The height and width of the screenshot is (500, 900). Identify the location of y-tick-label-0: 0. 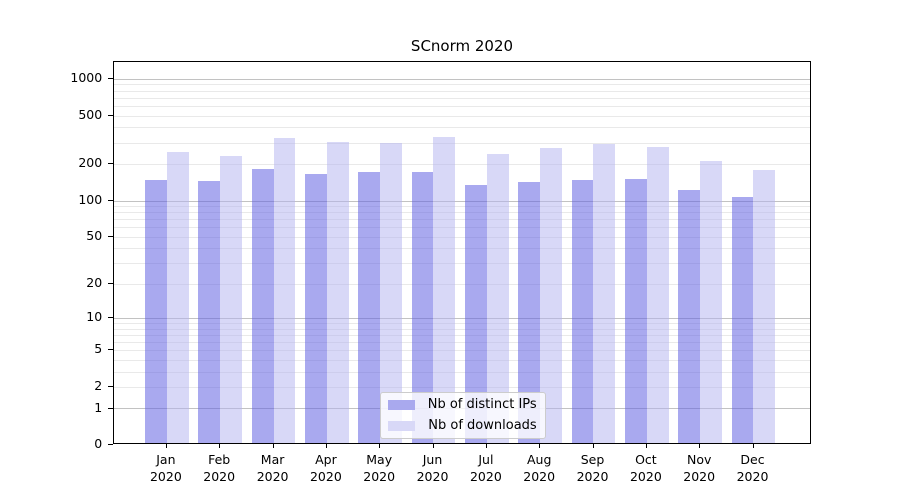
(98, 444).